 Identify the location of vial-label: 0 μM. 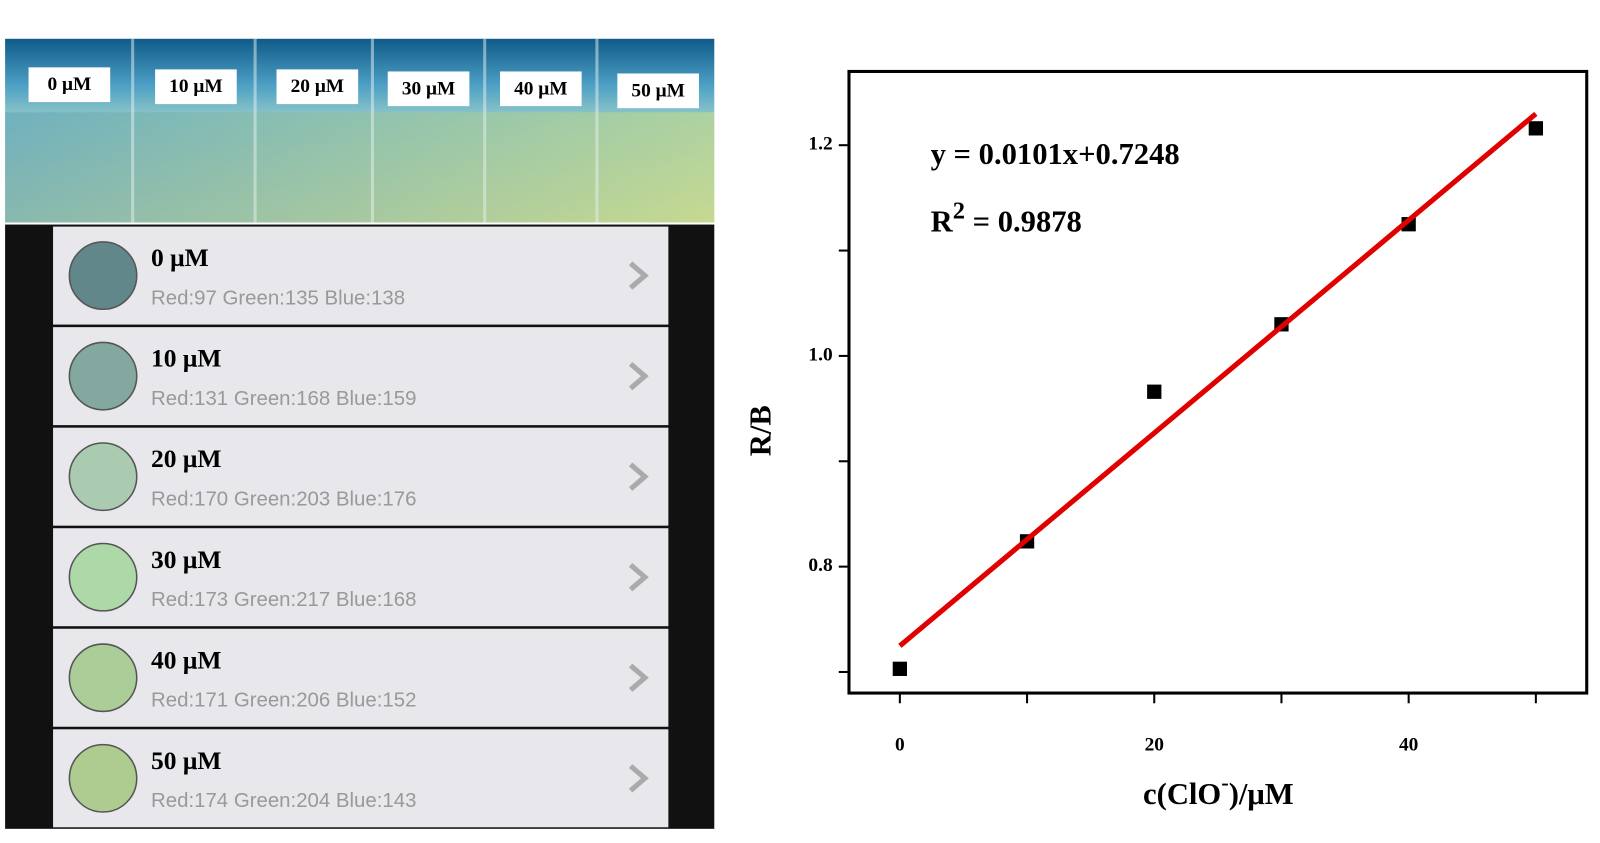
(69, 84).